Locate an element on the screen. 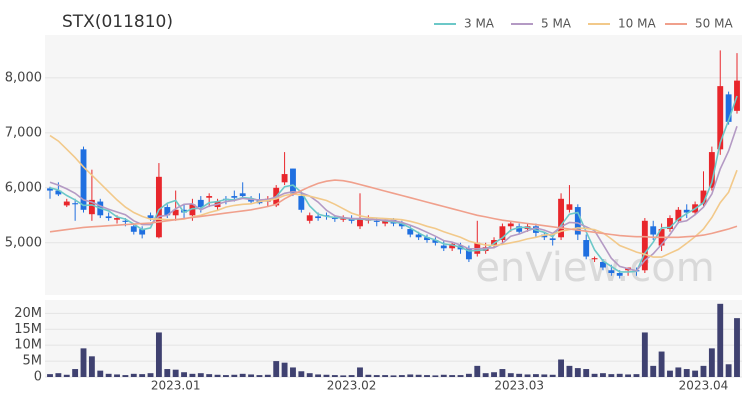 The width and height of the screenshot is (750, 400). y-tick-label: 5,000 is located at coordinates (23, 242).